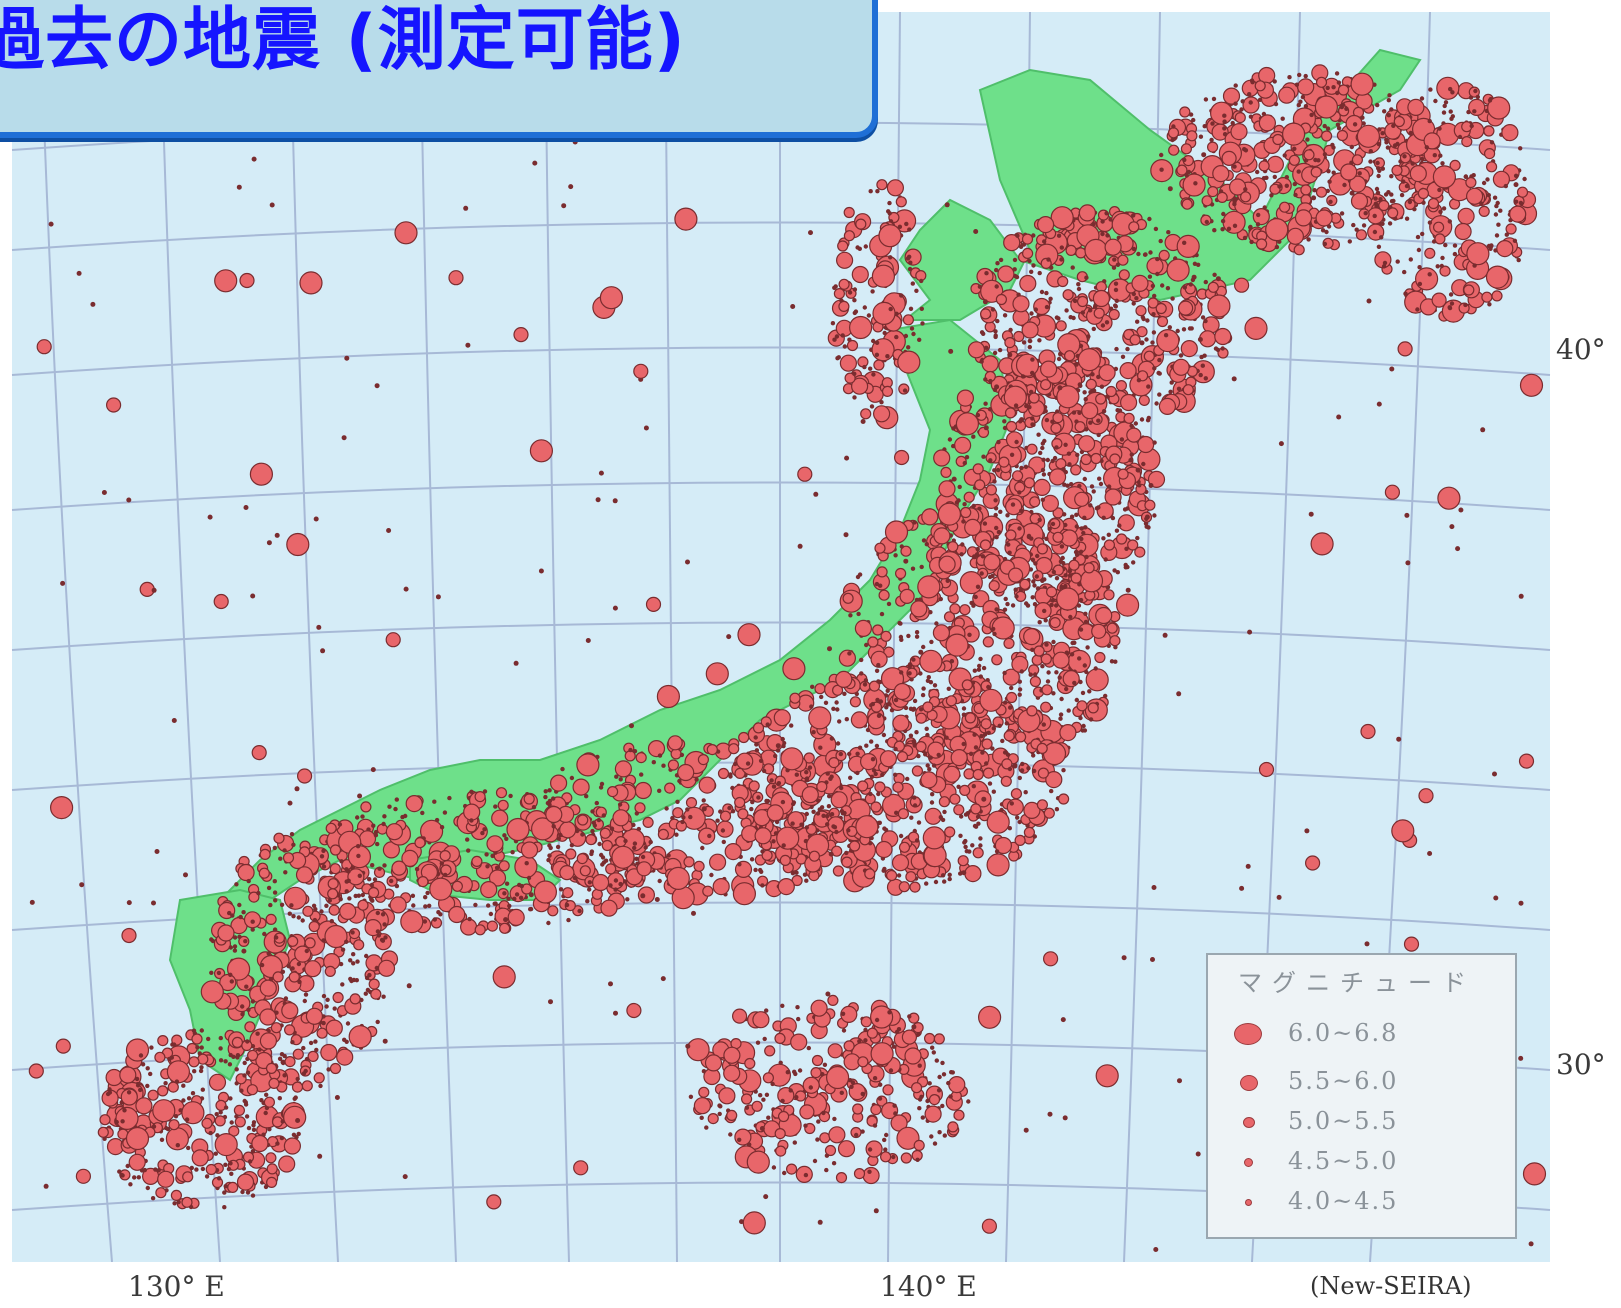 Image resolution: width=1621 pixels, height=1308 pixels. What do you see at coordinates (781, 496) in the screenshot?
I see `parallel-line` at bounding box center [781, 496].